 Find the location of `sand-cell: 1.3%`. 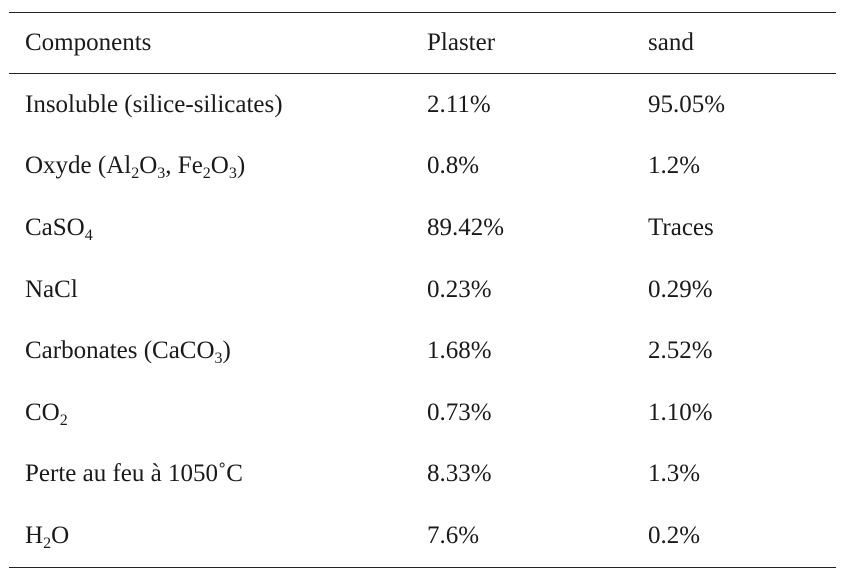

sand-cell: 1.3% is located at coordinates (674, 474).